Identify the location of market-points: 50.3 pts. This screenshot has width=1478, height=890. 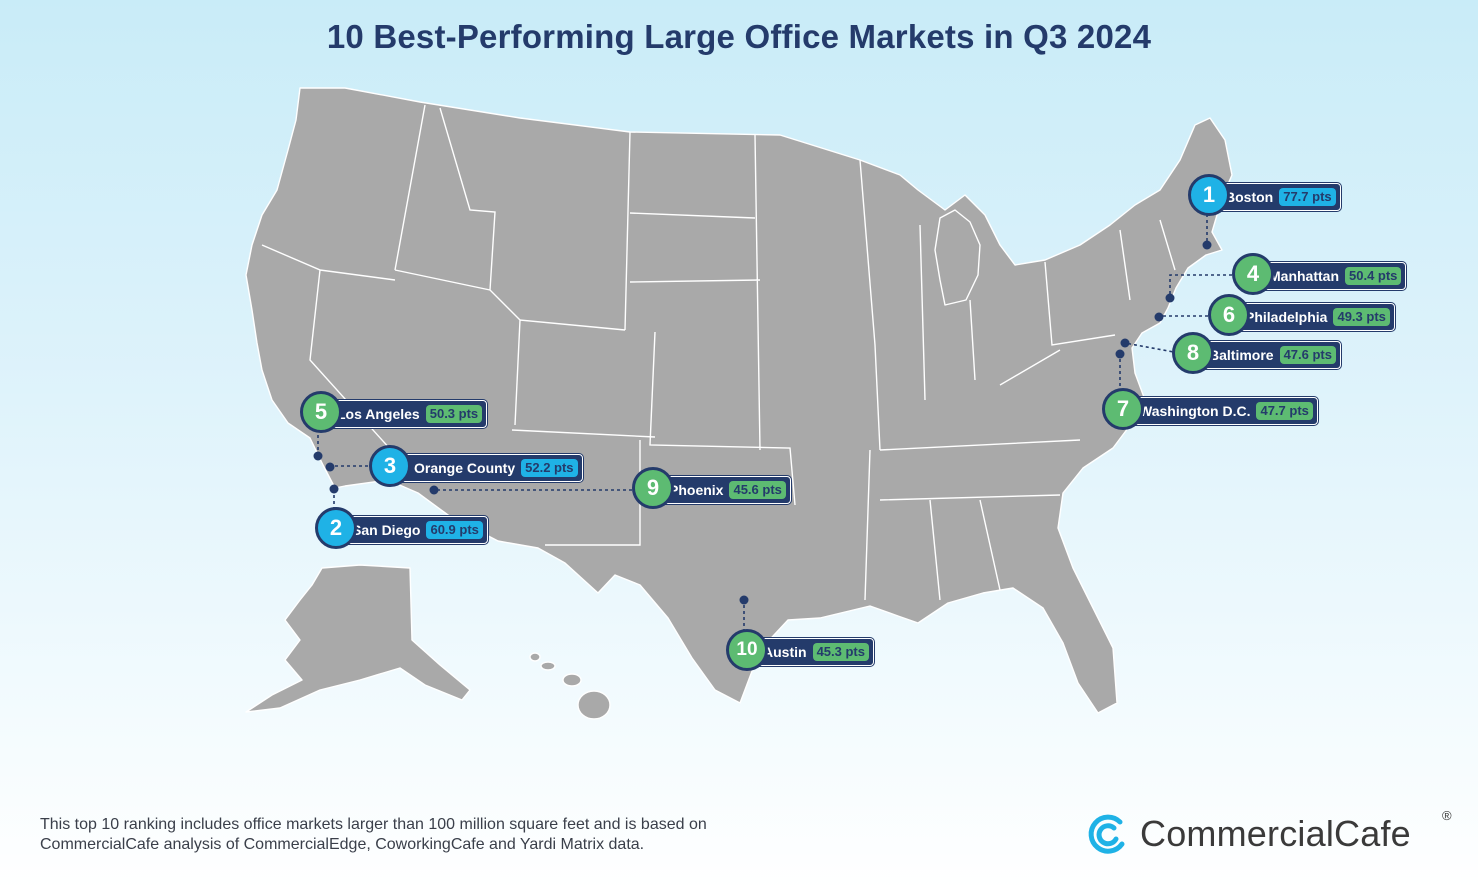
(454, 414).